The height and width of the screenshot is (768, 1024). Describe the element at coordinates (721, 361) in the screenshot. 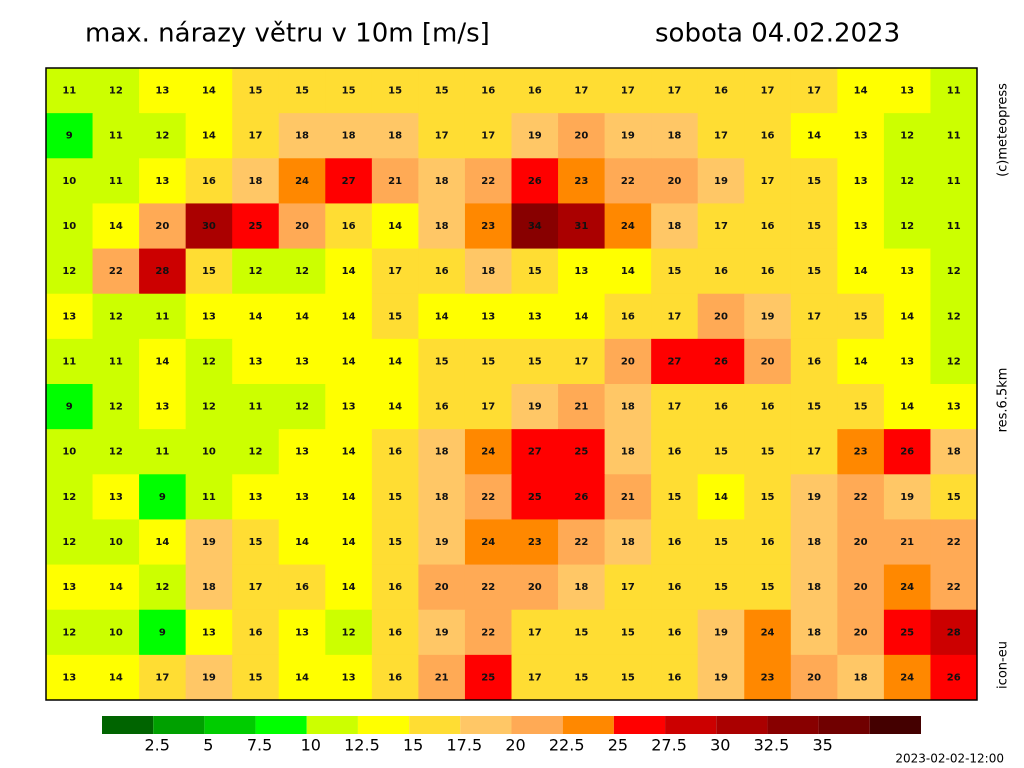

I see `cell-value: 26` at that location.